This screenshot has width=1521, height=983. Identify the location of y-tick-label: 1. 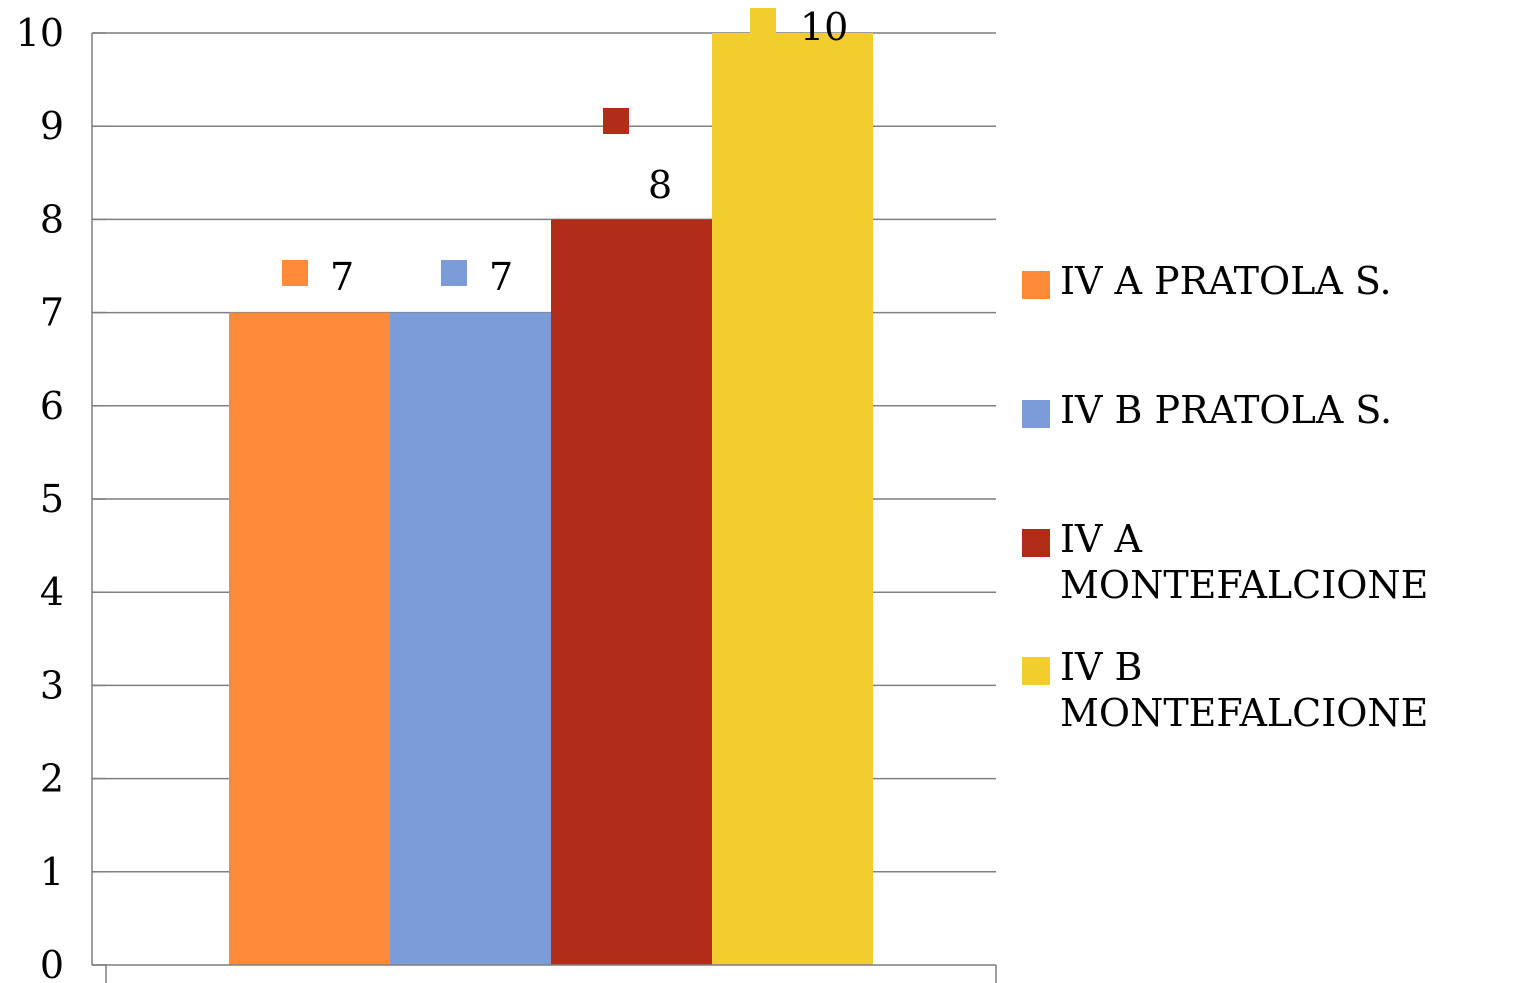
(52, 872).